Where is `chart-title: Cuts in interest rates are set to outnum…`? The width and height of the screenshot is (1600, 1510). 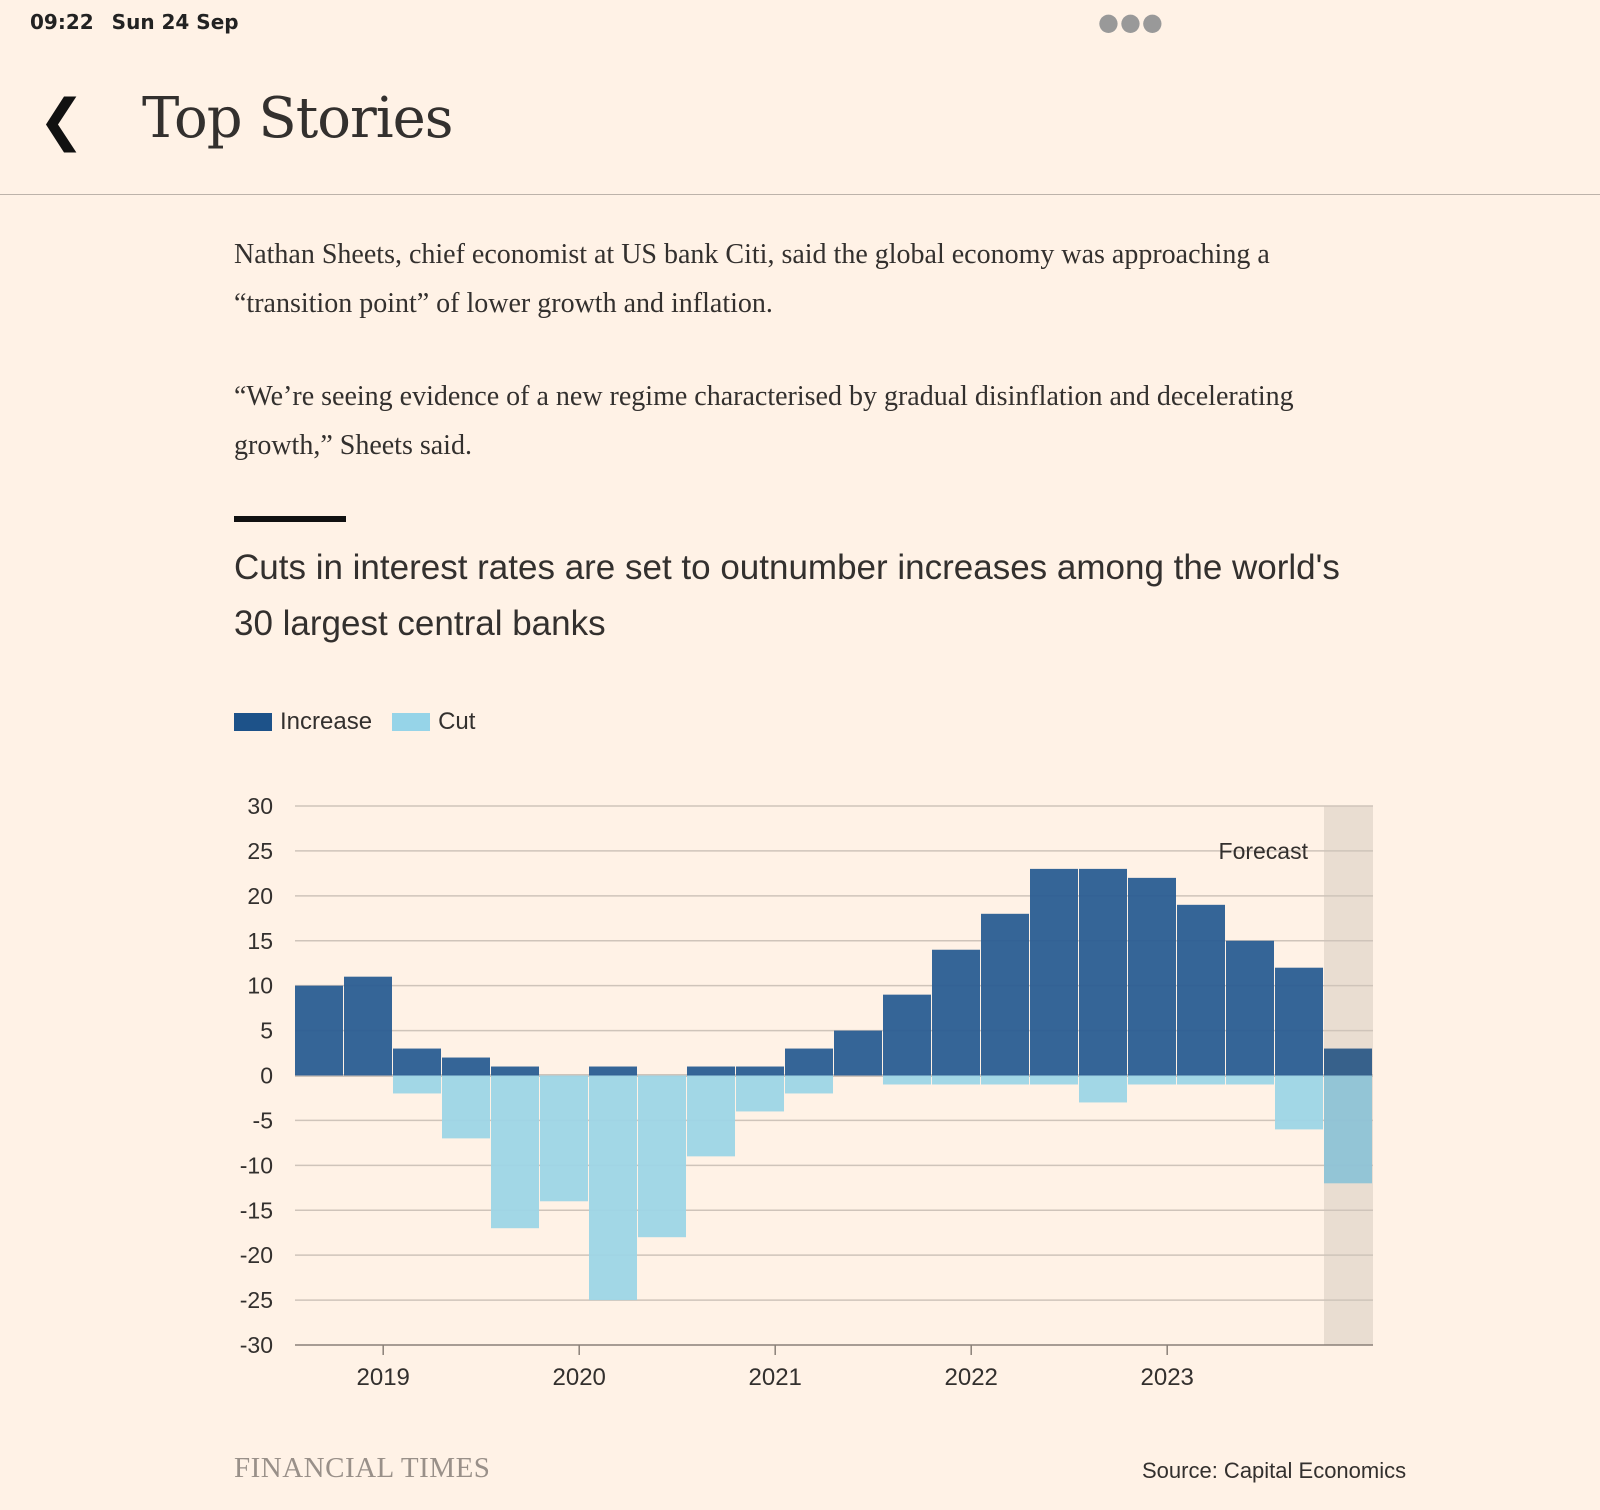
chart-title: Cuts in interest rates are set to outnum… is located at coordinates (787, 595).